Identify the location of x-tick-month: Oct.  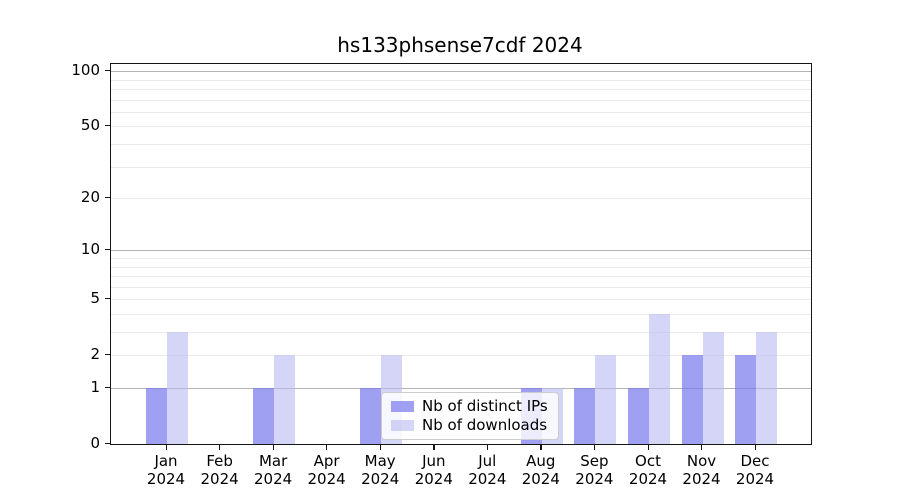
(648, 461).